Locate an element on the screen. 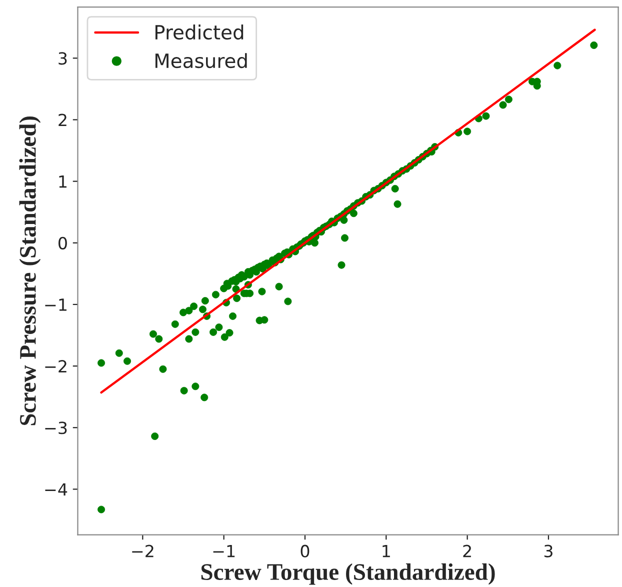  x-tick-label: 3 is located at coordinates (548, 551).